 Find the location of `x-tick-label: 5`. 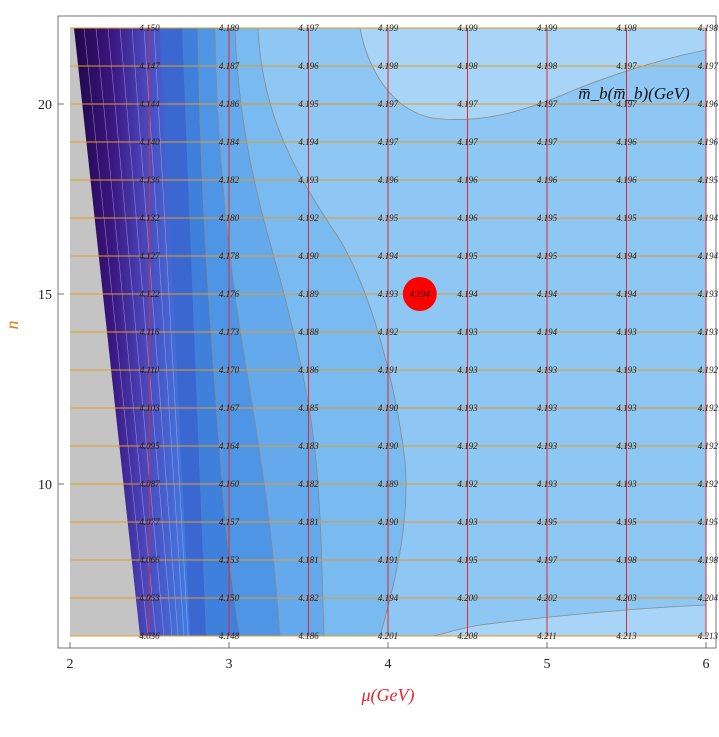

x-tick-label: 5 is located at coordinates (547, 664).